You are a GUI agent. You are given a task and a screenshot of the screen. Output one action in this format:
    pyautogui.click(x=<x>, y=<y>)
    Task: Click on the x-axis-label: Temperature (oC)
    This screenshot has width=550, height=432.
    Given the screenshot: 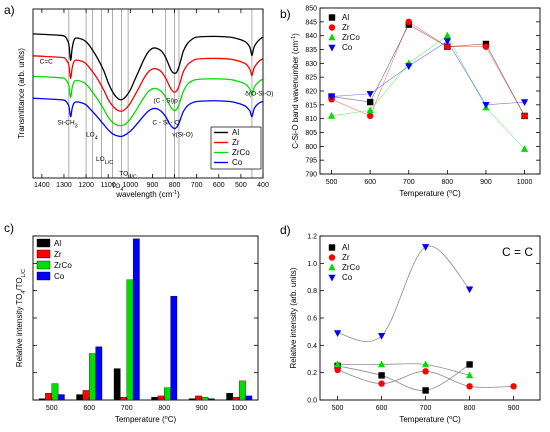 What is the action you would take?
    pyautogui.click(x=430, y=419)
    